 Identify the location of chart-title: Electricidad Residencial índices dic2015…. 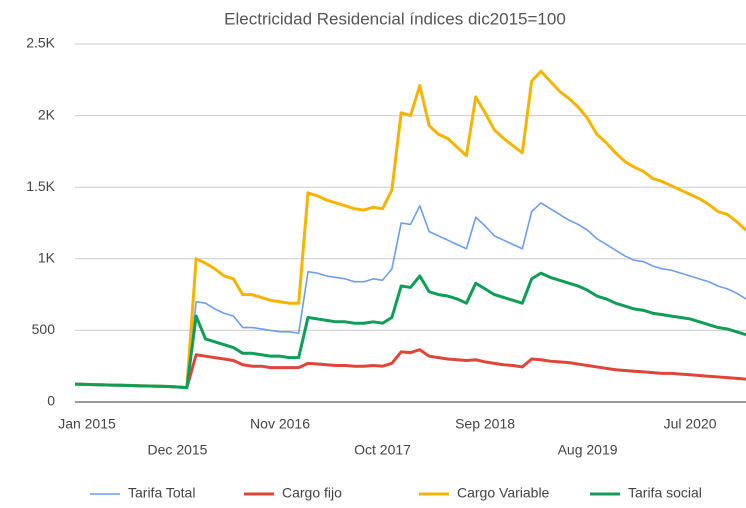
(395, 18).